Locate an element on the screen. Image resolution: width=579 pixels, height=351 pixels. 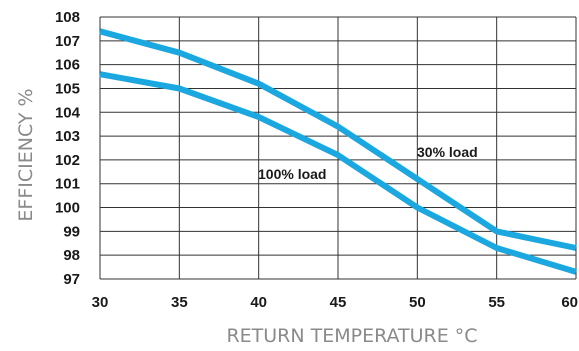
x-tick-labels: 30 35 40 45 50 55 60 is located at coordinates (335, 302).